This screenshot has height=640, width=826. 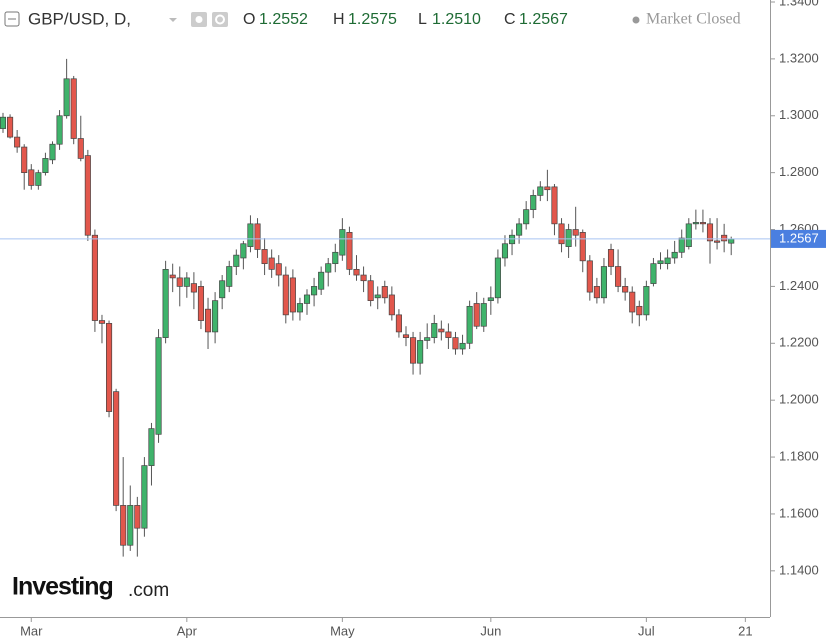 I want to click on collapse-button, so click(x=12, y=19).